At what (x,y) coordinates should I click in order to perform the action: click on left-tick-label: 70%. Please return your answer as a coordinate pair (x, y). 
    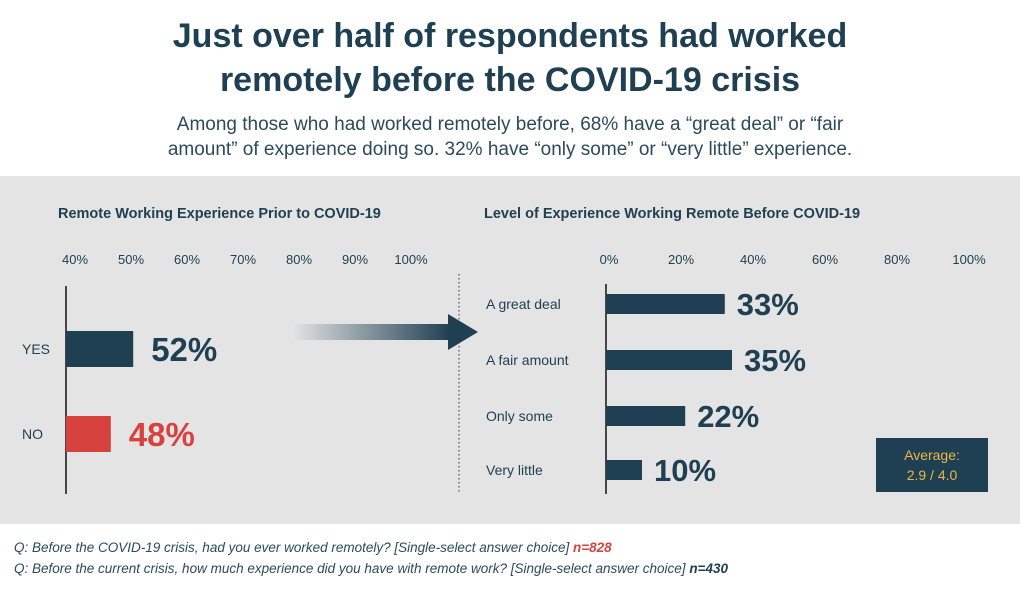
    Looking at the image, I should click on (243, 259).